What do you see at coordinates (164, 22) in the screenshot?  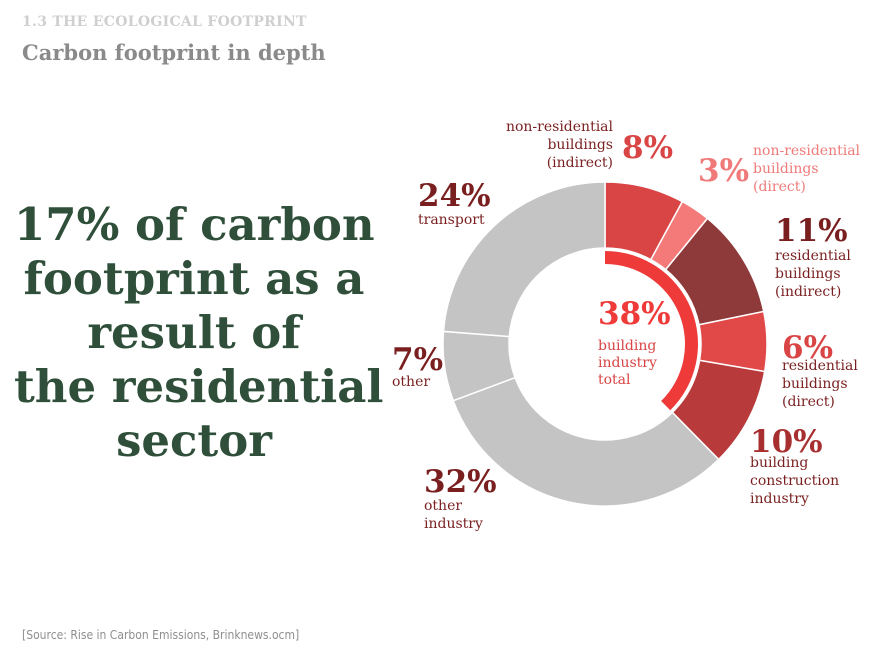 I see `section-kicker: 1.3 THE ECOLOGICAL FOOTPRINT` at bounding box center [164, 22].